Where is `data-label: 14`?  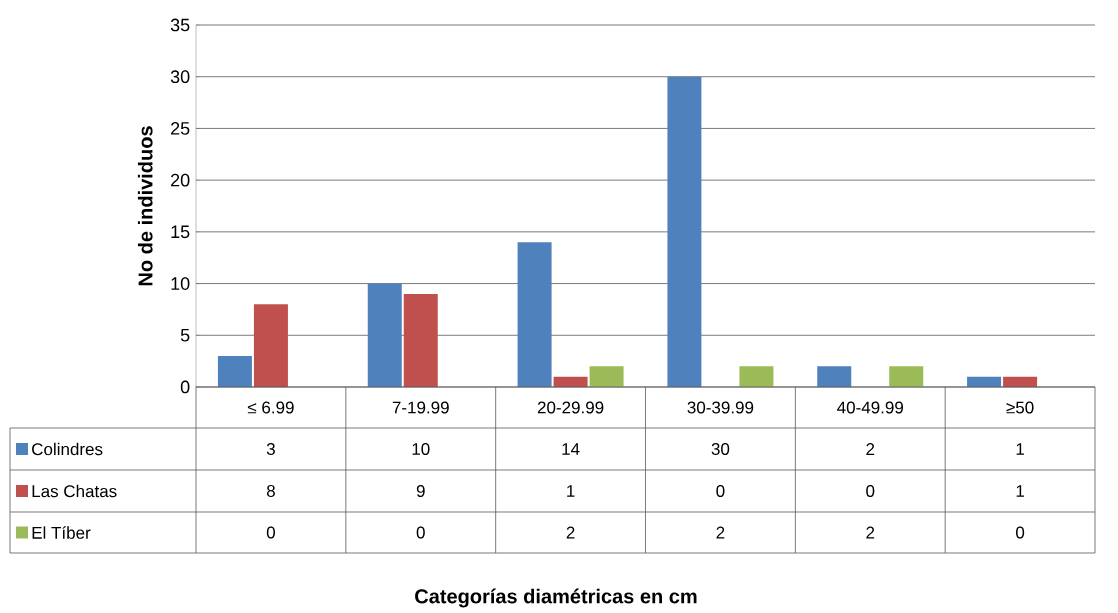
data-label: 14 is located at coordinates (571, 449).